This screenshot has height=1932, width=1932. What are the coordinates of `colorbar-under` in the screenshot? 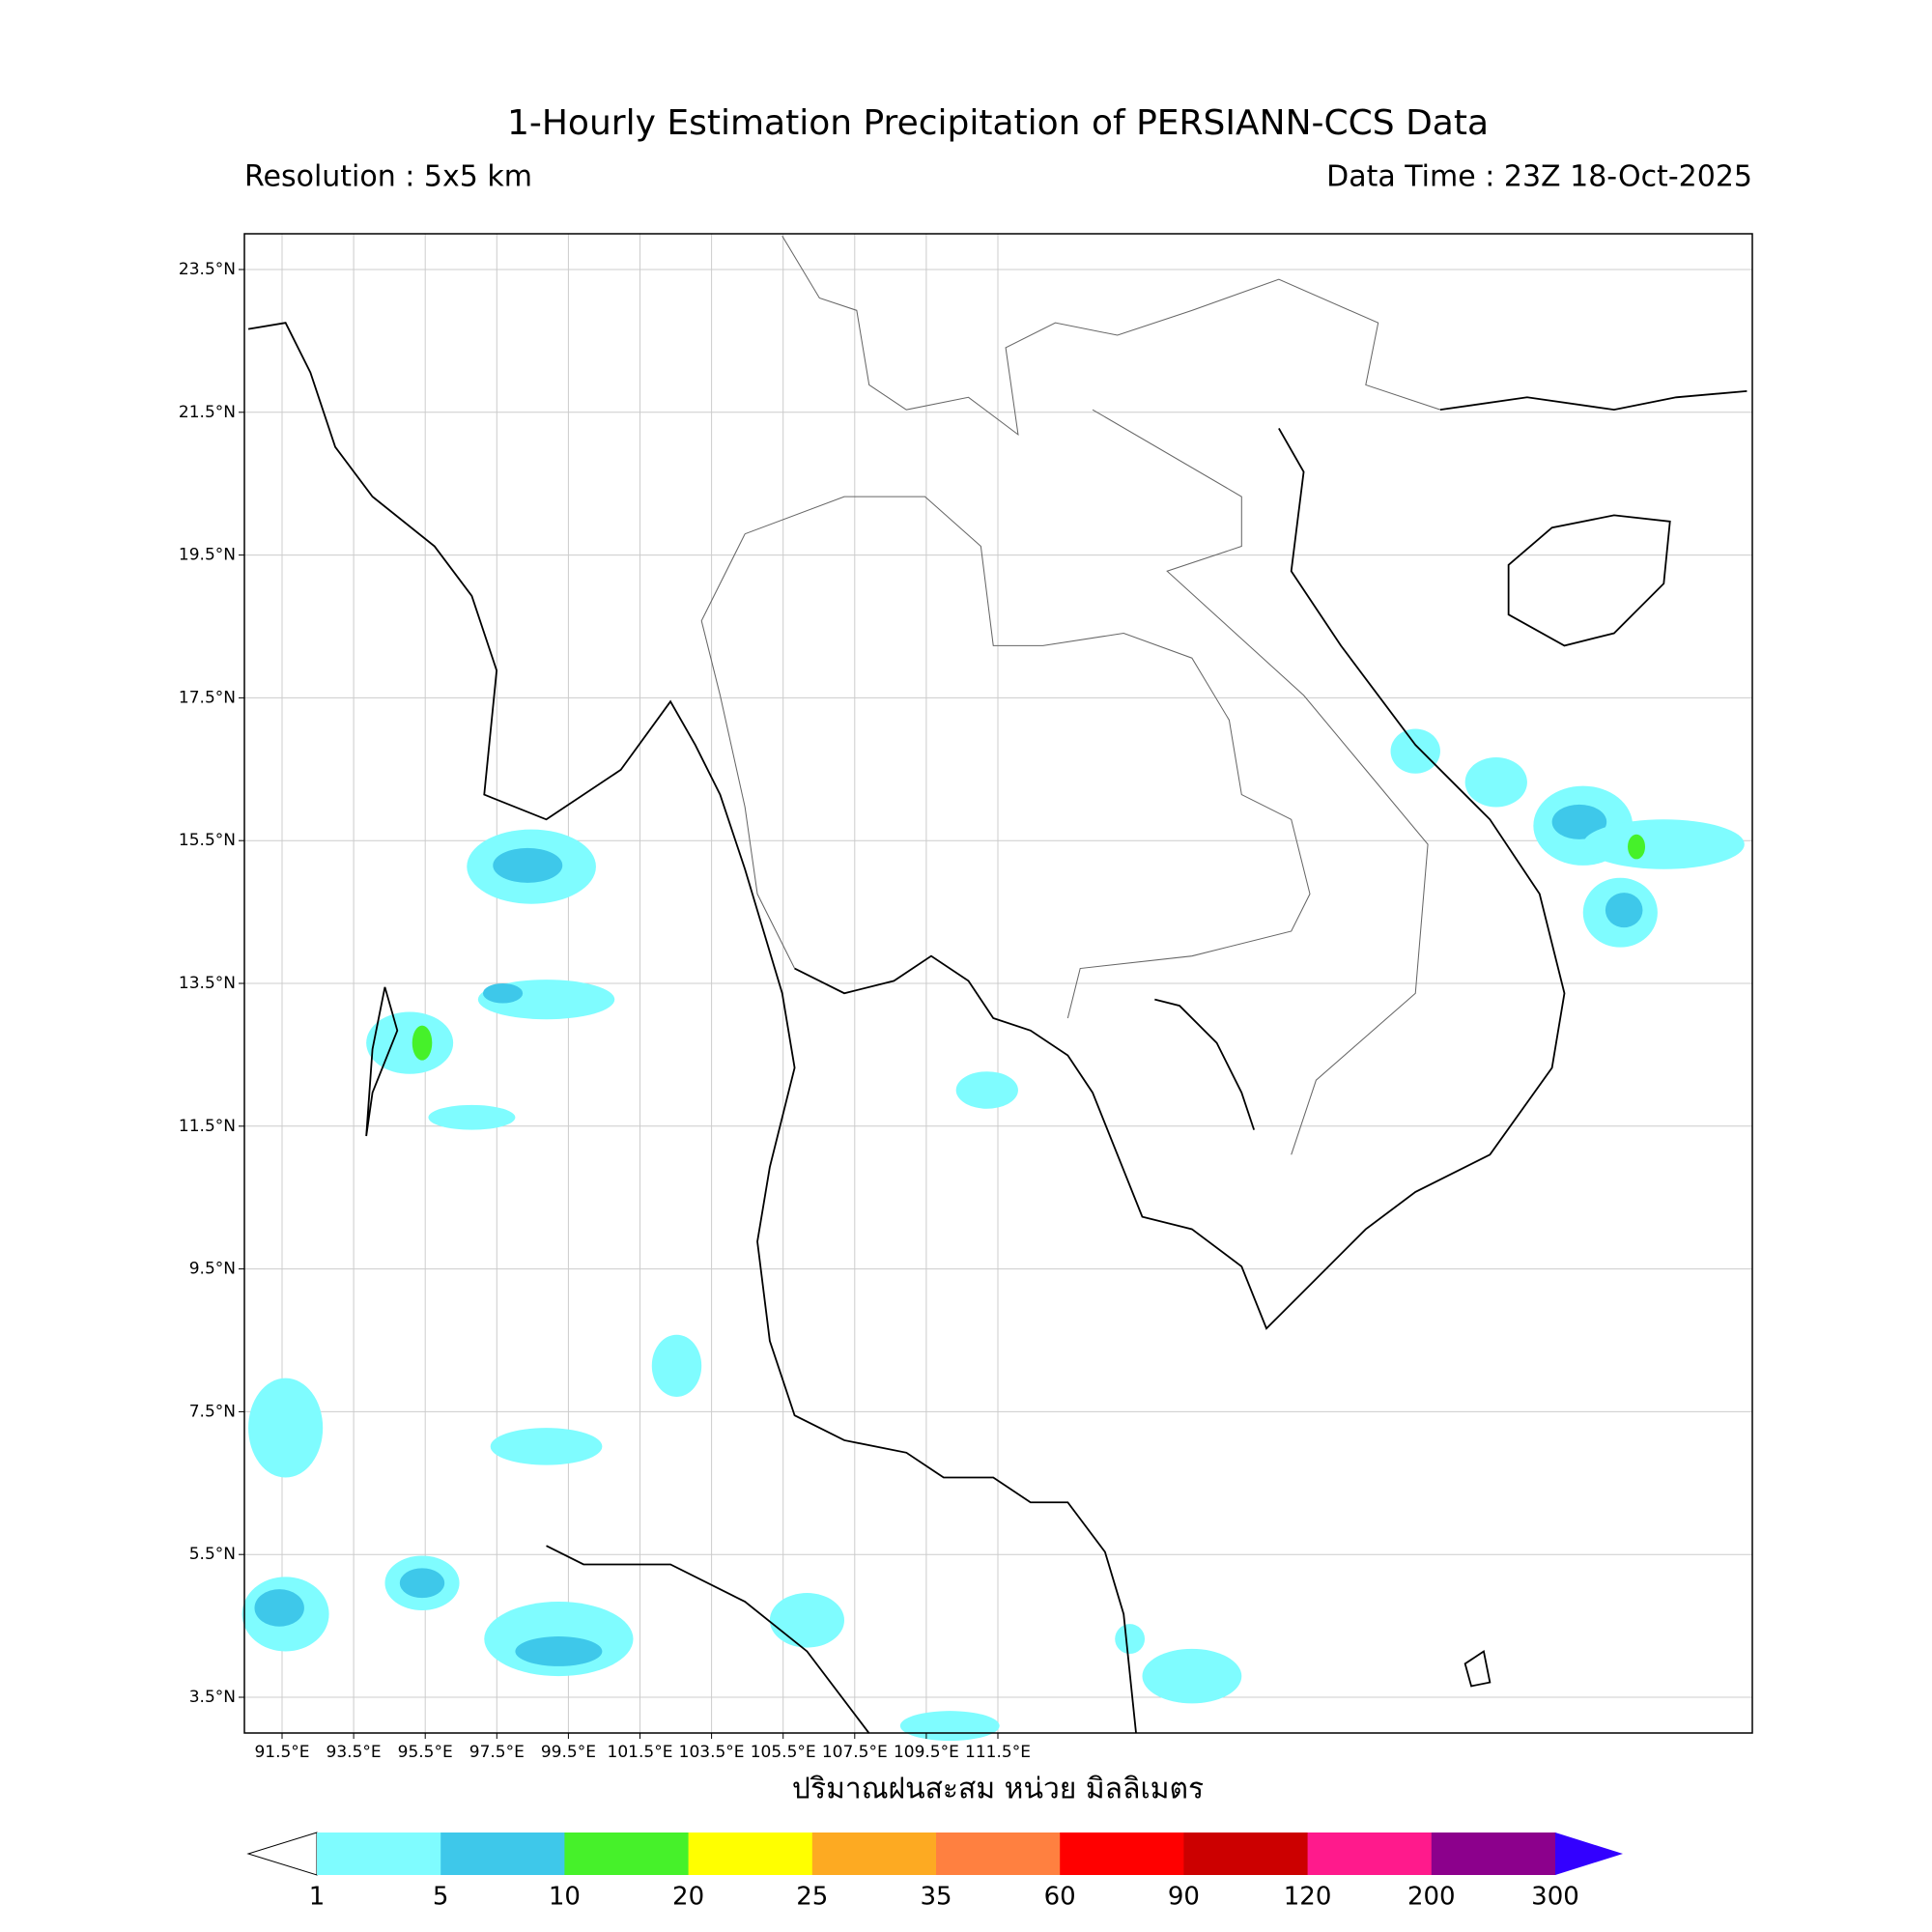 It's located at (282, 1854).